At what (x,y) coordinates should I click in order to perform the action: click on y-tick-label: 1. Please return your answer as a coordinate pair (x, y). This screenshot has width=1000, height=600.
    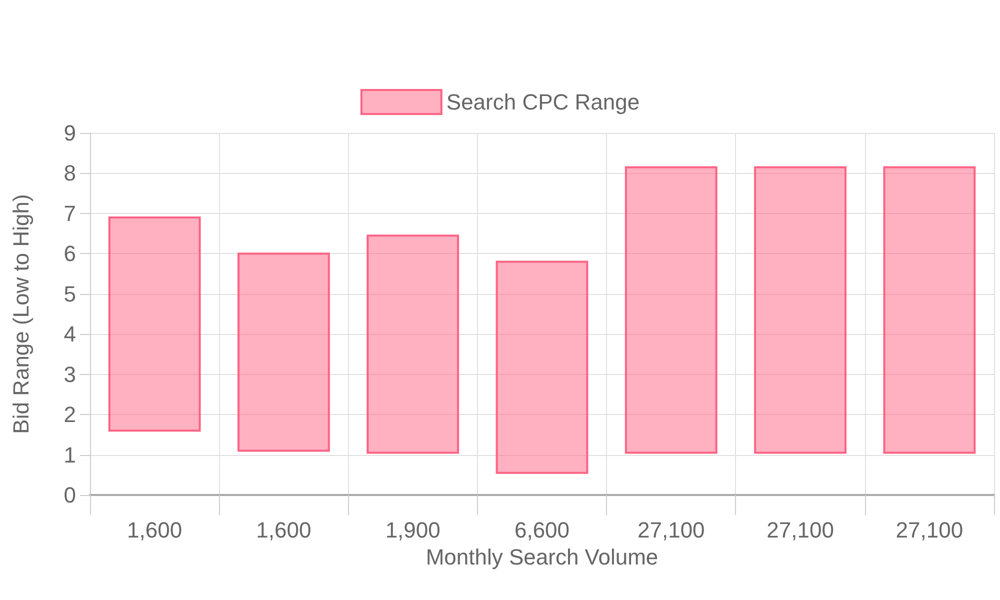
    Looking at the image, I should click on (70, 455).